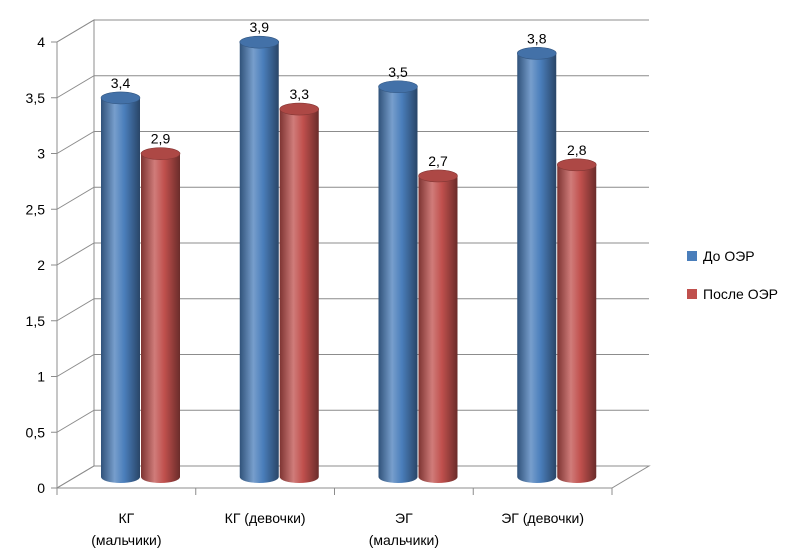 Image resolution: width=799 pixels, height=551 pixels. I want to click on legend: До ОЭР После ОЭР, so click(732, 275).